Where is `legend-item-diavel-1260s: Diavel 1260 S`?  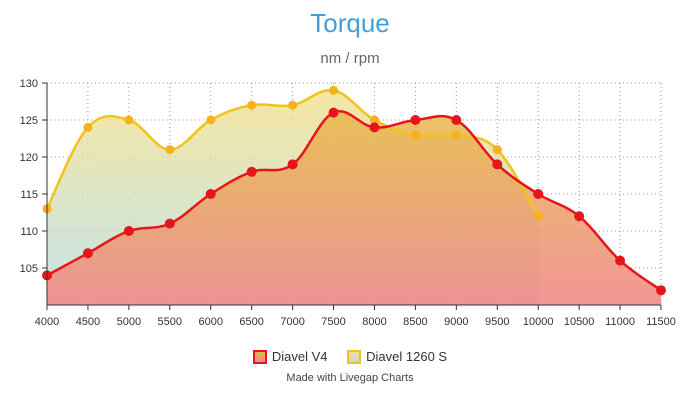 legend-item-diavel-1260s: Diavel 1260 S is located at coordinates (397, 356).